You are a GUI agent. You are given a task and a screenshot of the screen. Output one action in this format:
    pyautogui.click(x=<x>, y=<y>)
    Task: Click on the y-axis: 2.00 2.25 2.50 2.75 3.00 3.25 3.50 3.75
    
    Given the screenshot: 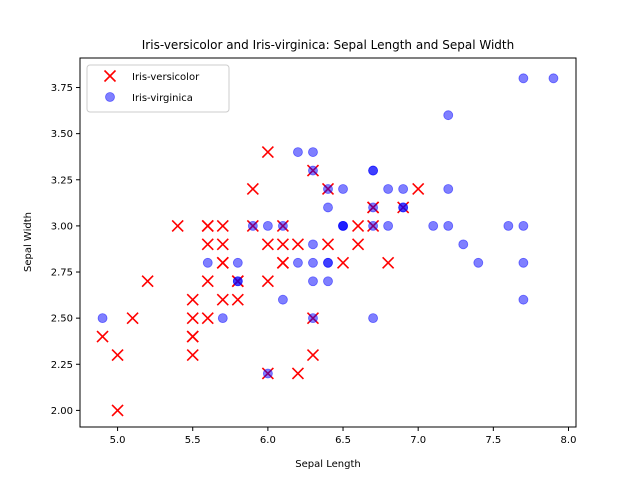 What is the action you would take?
    pyautogui.click(x=65, y=250)
    